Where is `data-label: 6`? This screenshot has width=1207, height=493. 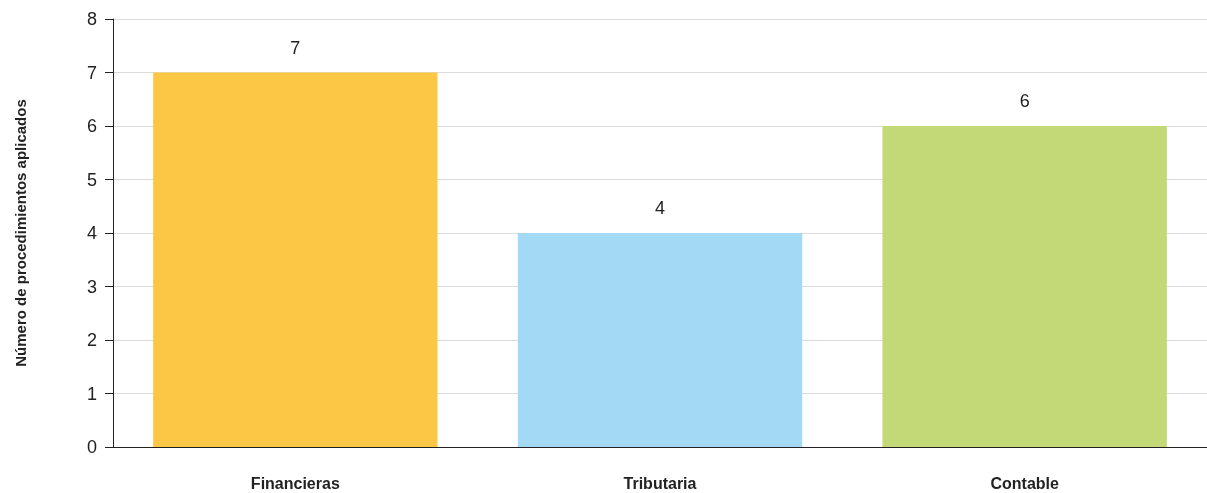
data-label: 6 is located at coordinates (1024, 101).